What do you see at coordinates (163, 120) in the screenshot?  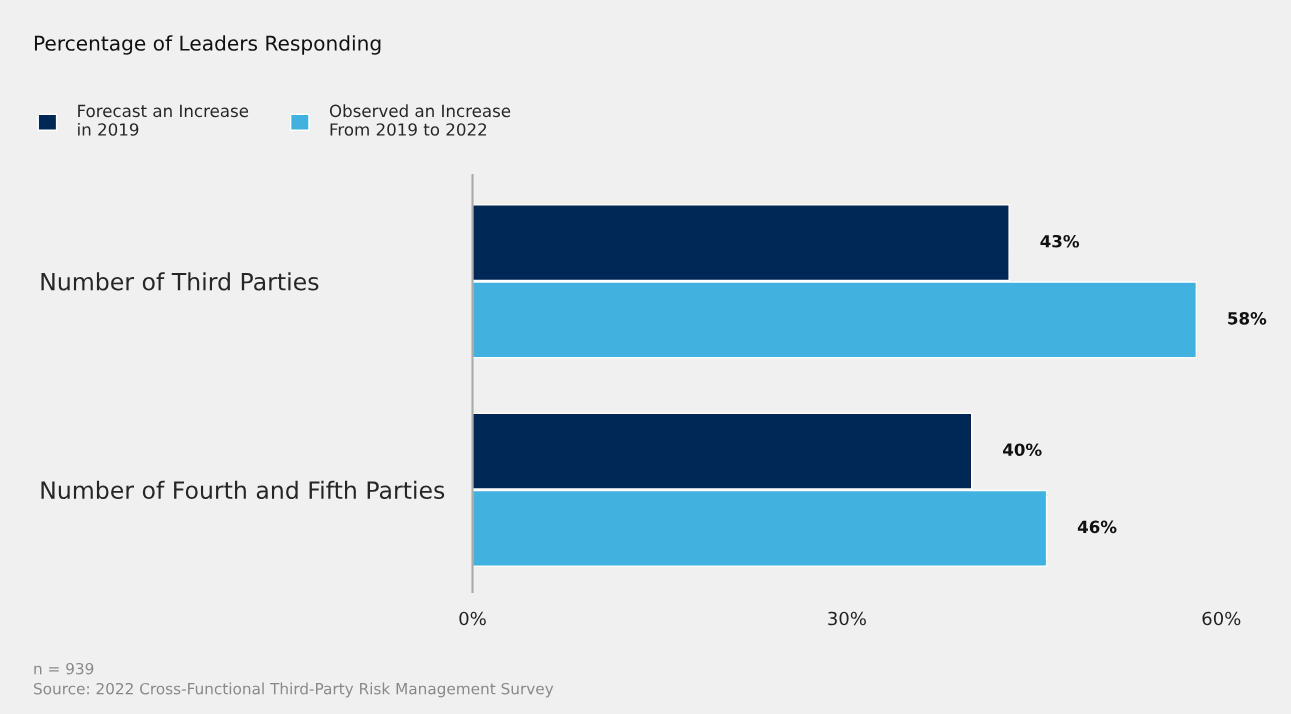 I see `legend-label: Forecast an Increase in 2019` at bounding box center [163, 120].